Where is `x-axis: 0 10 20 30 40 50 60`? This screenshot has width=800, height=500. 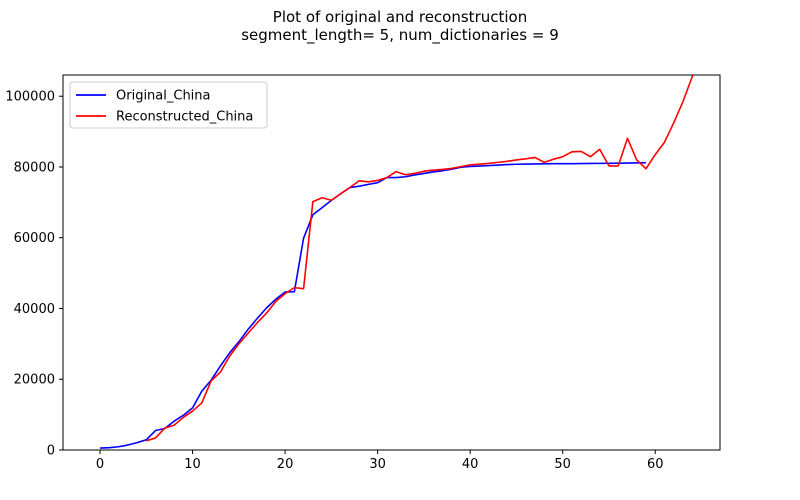
x-axis: 0 10 20 30 40 50 60 is located at coordinates (380, 461).